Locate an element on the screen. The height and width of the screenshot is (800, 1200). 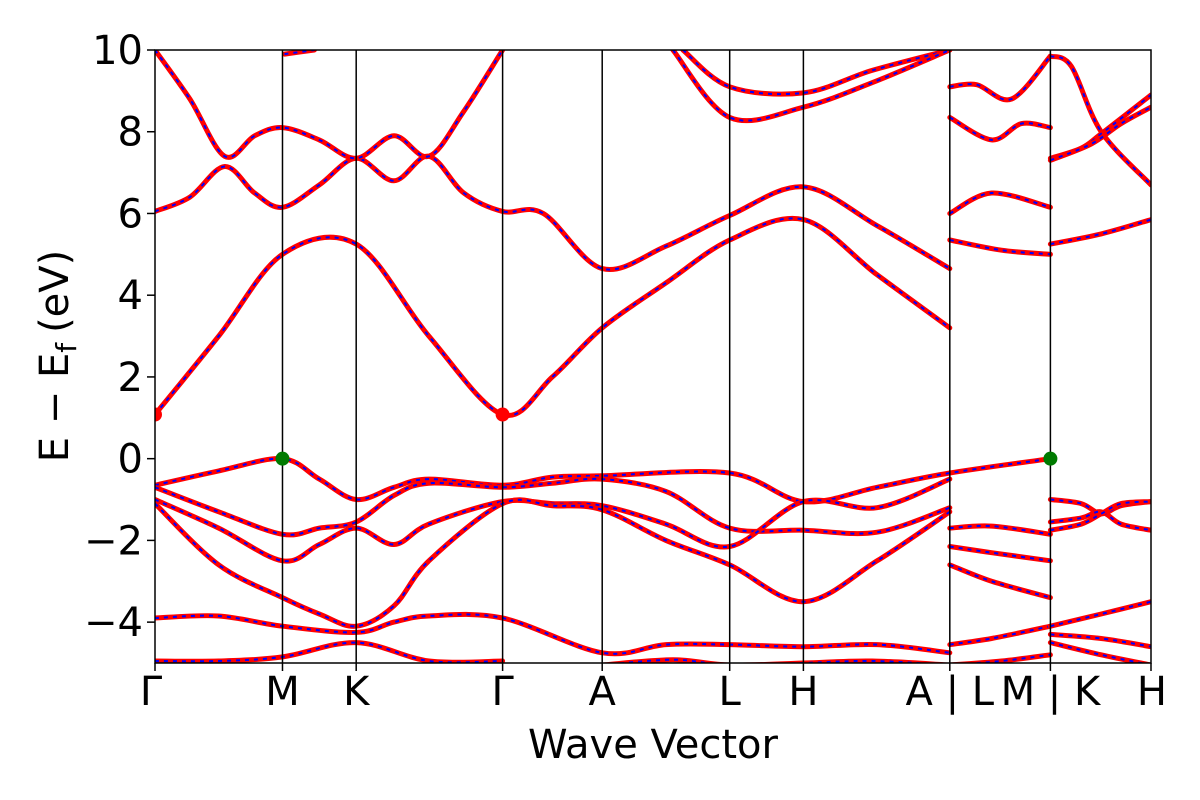
band-c14 is located at coordinates (1099, 232).